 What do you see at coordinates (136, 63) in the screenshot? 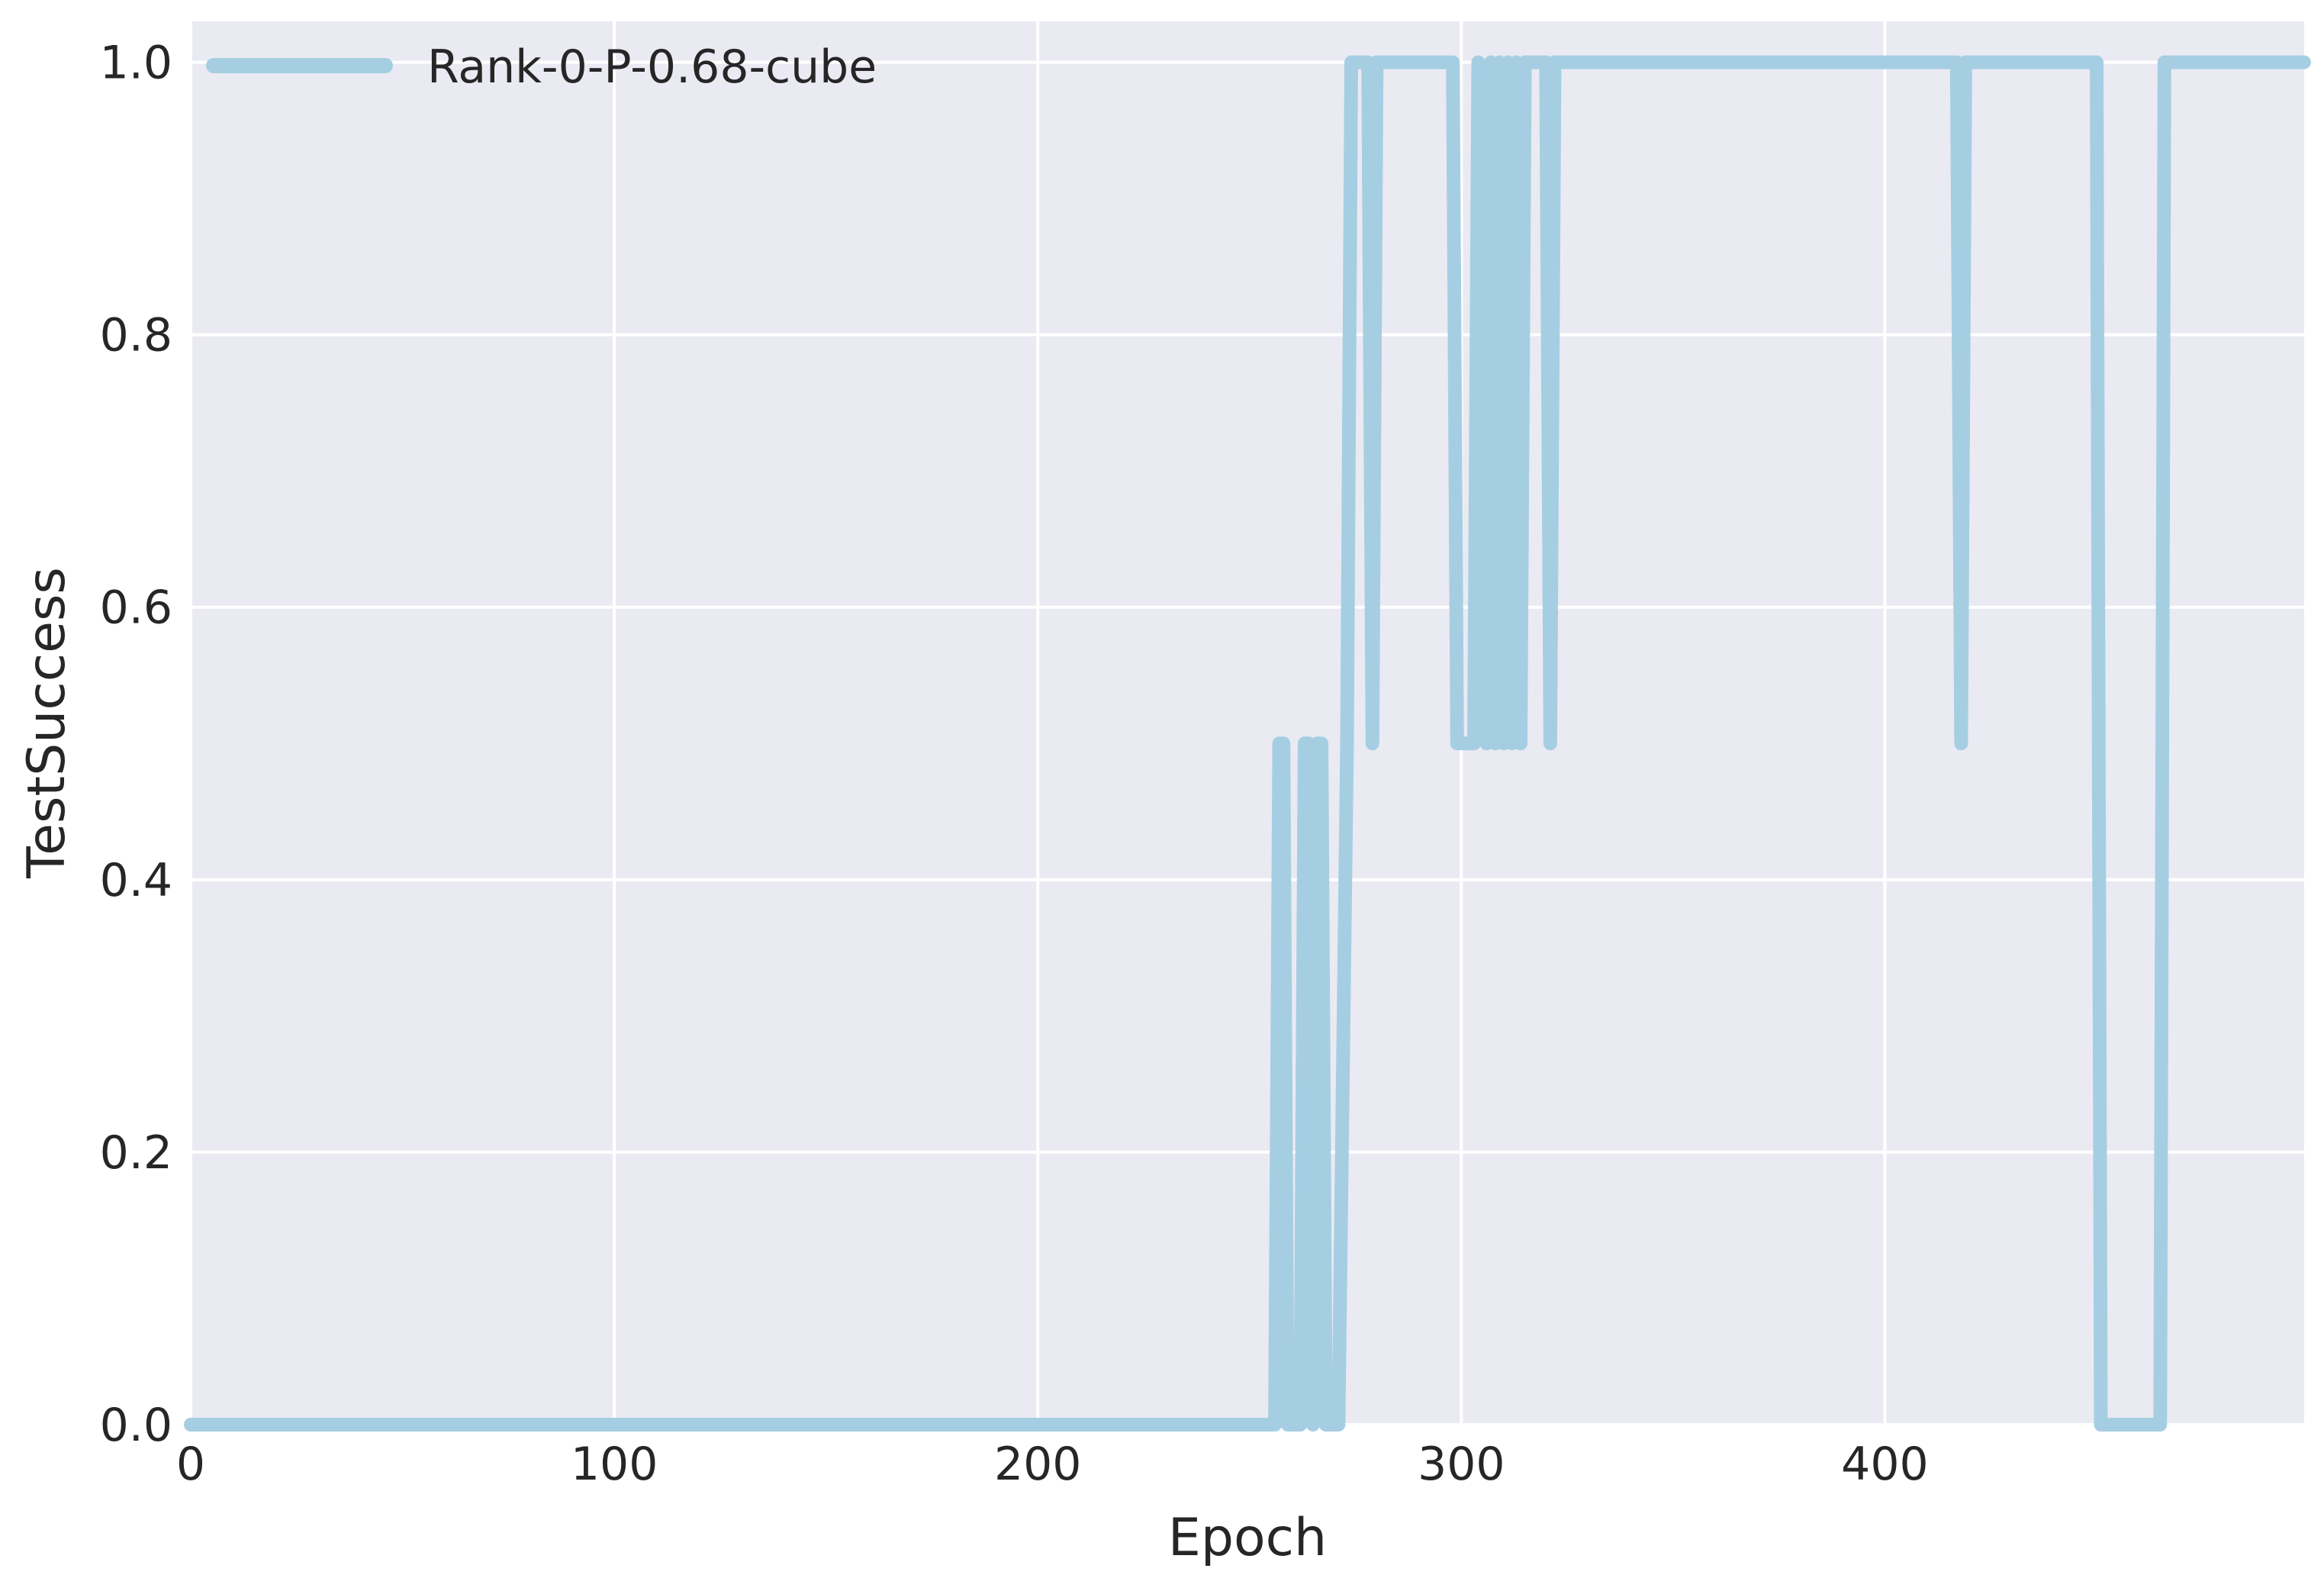
I see `y-tick-label: 1.0` at bounding box center [136, 63].